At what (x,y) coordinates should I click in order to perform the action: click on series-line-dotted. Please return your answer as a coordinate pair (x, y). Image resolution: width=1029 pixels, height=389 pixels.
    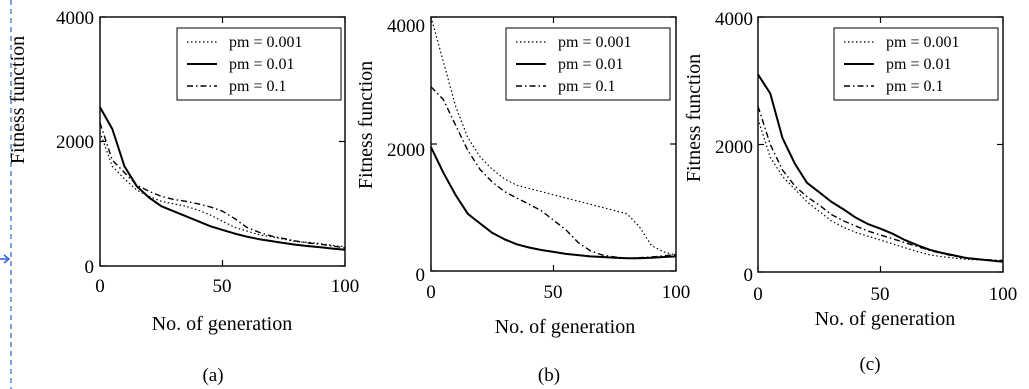
    Looking at the image, I should click on (880, 190).